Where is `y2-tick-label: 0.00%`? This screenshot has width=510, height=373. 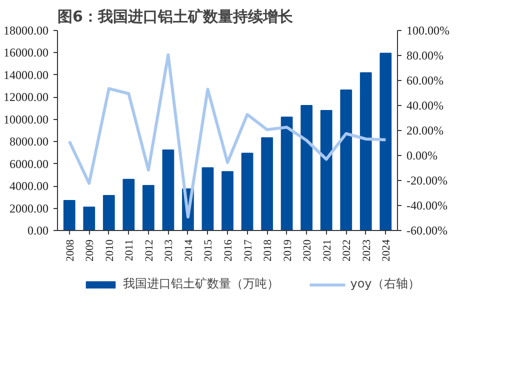
y2-tick-label: 0.00% is located at coordinates (422, 155).